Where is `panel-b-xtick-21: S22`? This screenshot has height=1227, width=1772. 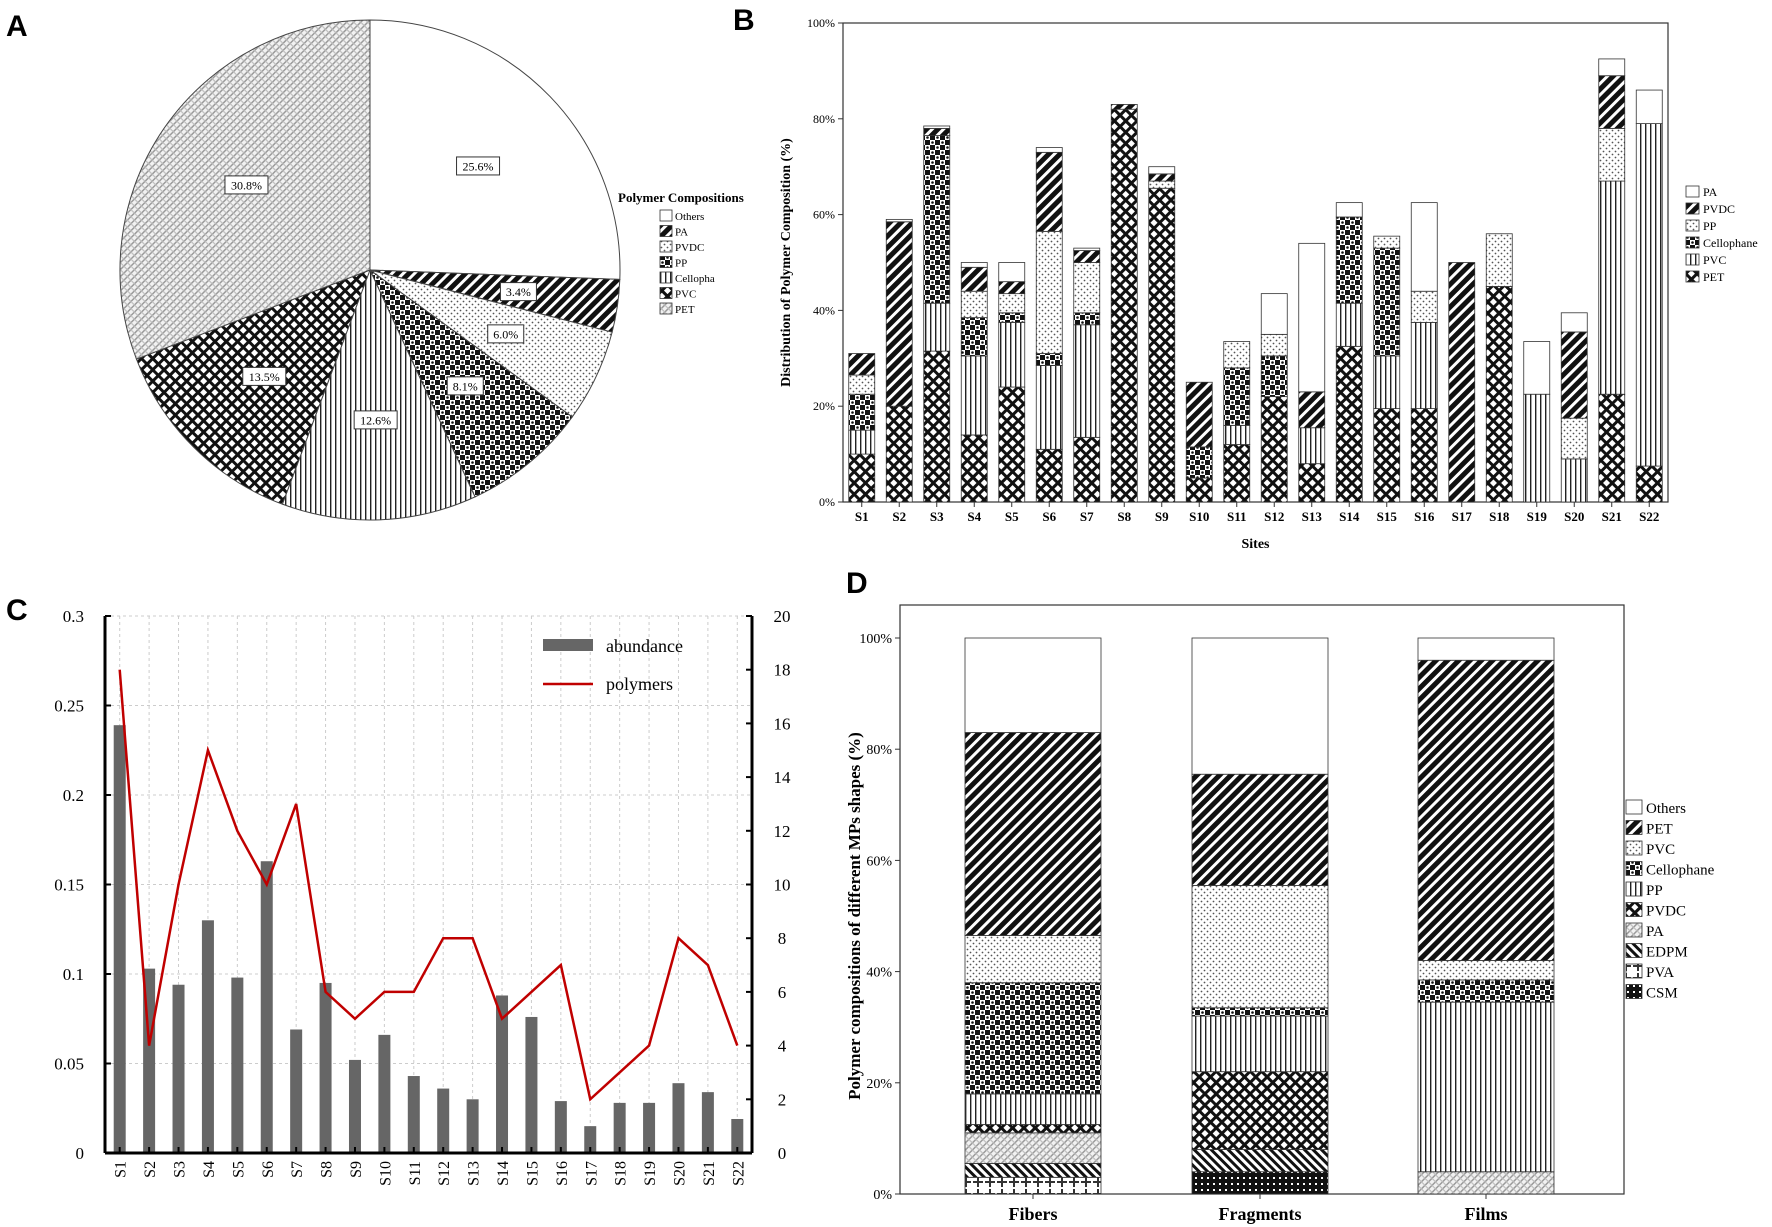 panel-b-xtick-21: S22 is located at coordinates (1649, 516).